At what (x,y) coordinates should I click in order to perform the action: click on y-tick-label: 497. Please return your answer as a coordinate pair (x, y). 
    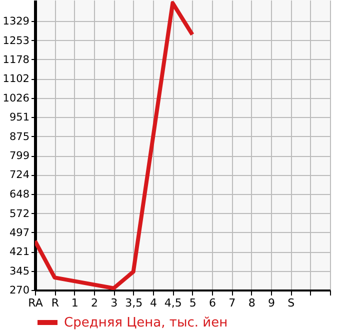
    Looking at the image, I should click on (19, 232).